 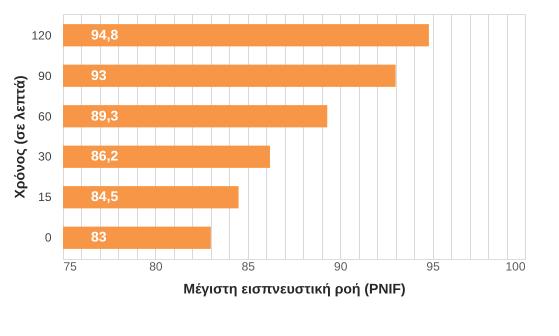 I want to click on x-tick-label: 85, so click(x=249, y=267).